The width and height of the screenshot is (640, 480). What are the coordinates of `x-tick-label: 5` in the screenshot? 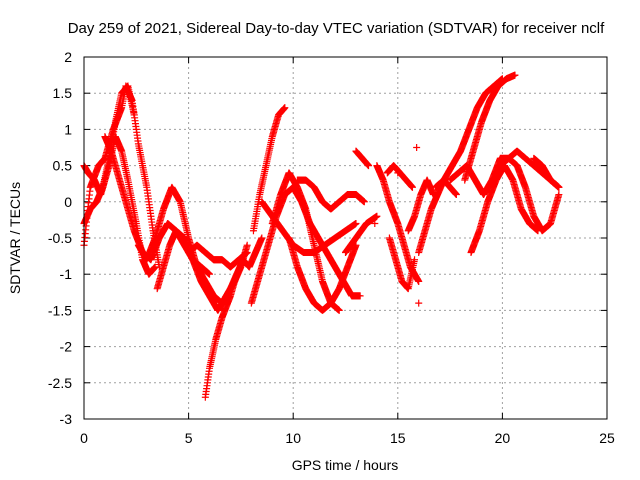 It's located at (189, 438).